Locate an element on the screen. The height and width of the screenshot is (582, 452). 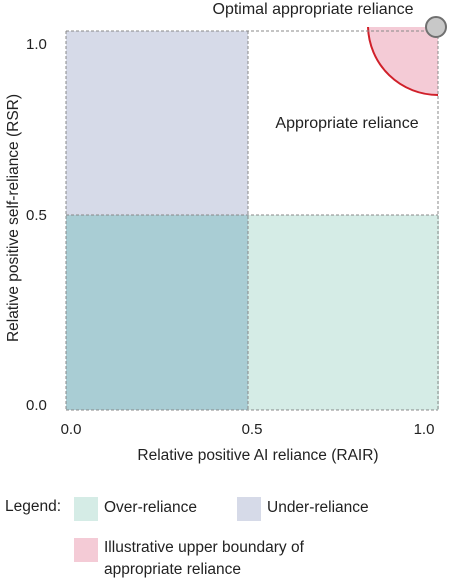
appropriate-reliance-label: Appropriate reliance is located at coordinates (346, 123).